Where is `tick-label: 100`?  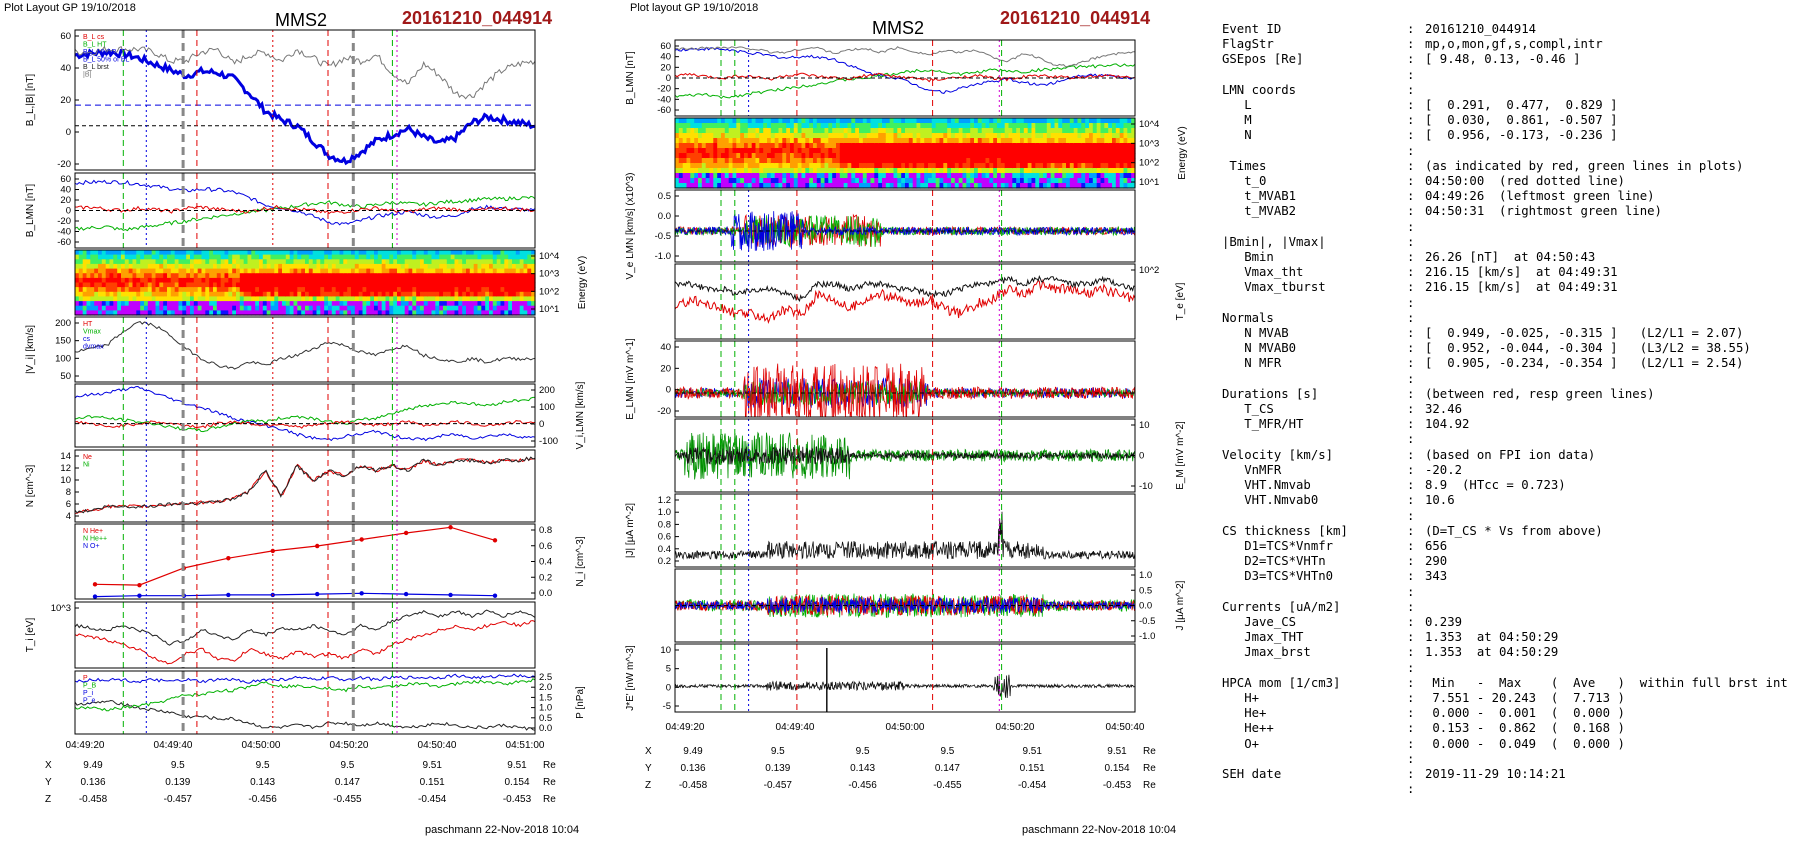
tick-label: 100 is located at coordinates (547, 407).